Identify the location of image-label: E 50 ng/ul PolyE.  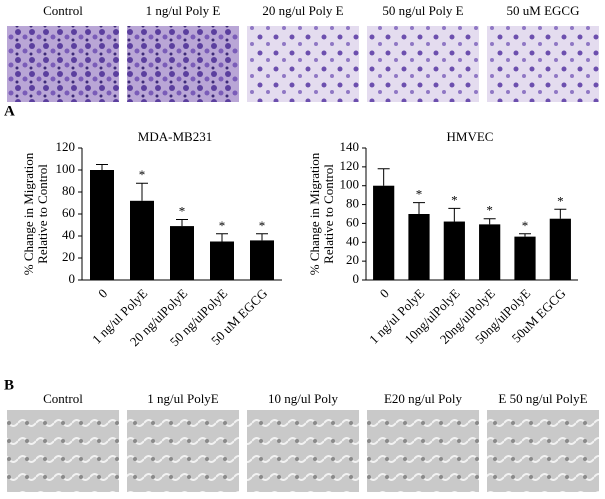
(542, 398).